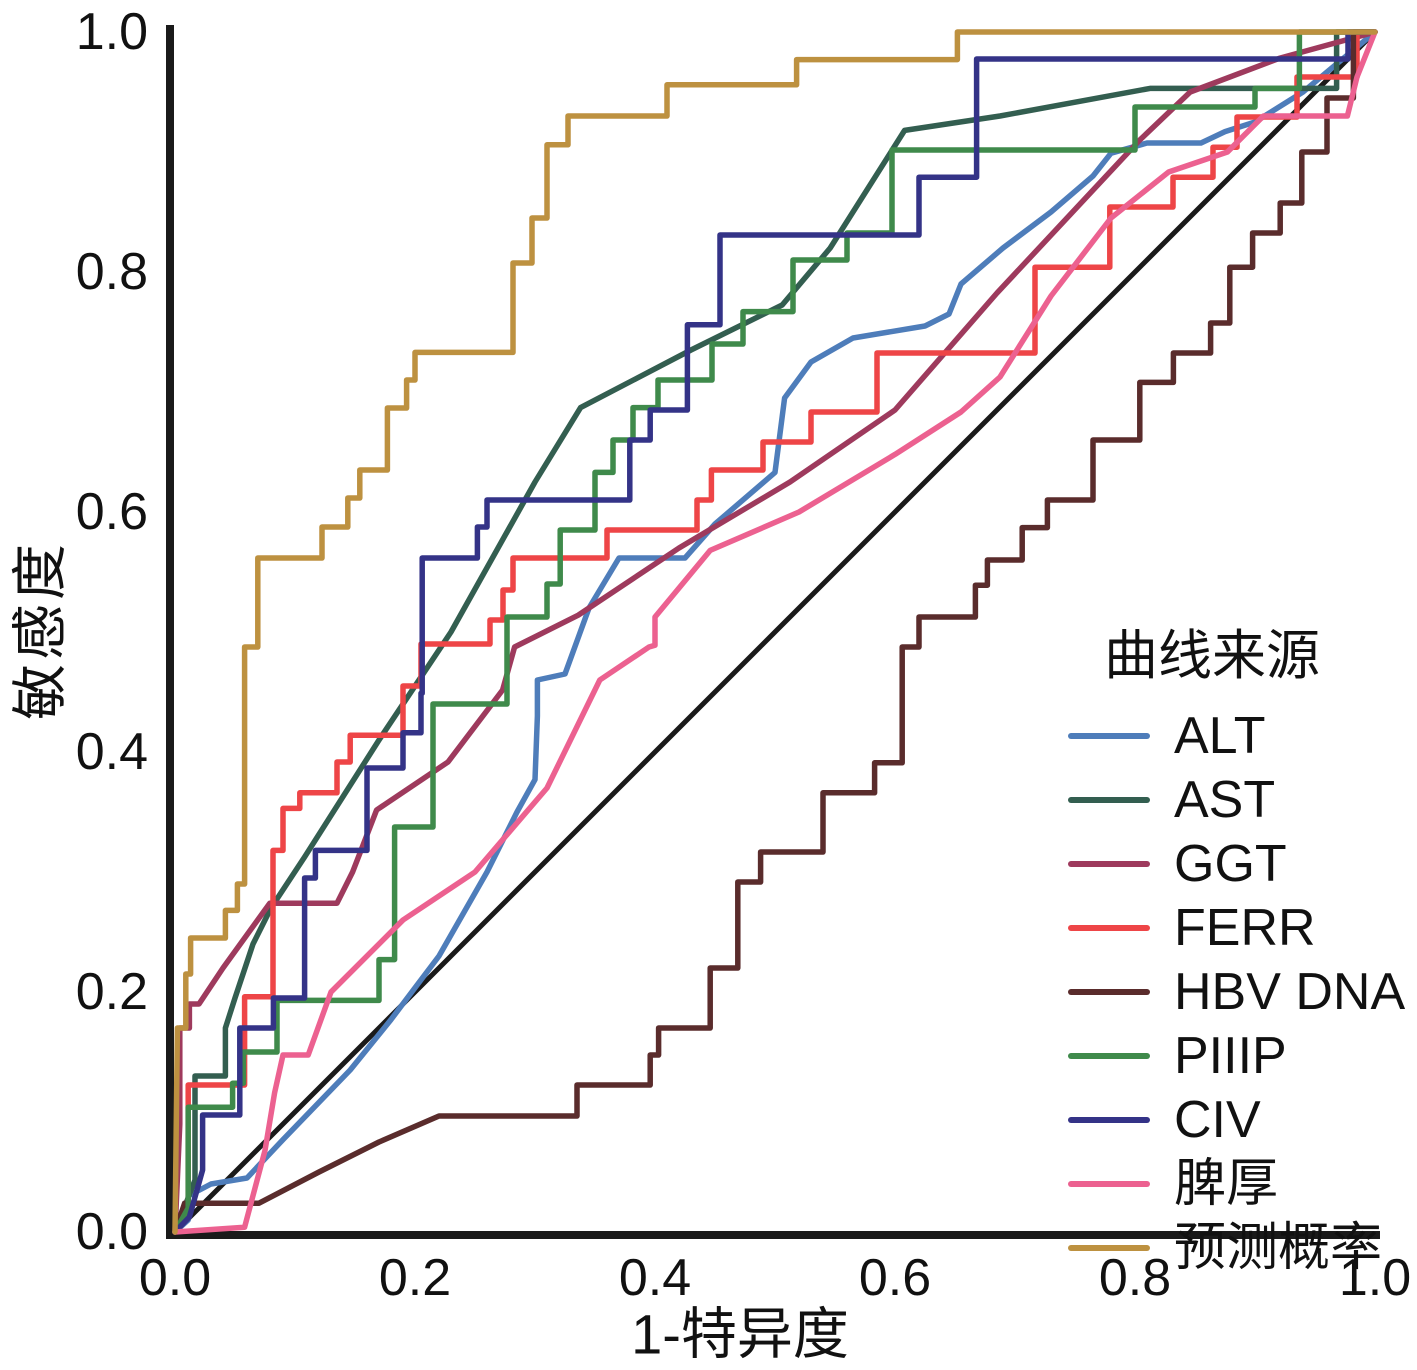  Describe the element at coordinates (1109, 1248) in the screenshot. I see `legend-swatch-icon-预测概率` at that location.